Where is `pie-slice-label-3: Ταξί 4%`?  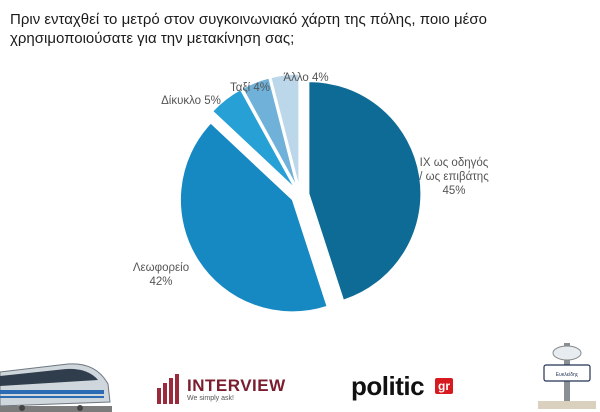 pie-slice-label-3: Ταξί 4% is located at coordinates (250, 88).